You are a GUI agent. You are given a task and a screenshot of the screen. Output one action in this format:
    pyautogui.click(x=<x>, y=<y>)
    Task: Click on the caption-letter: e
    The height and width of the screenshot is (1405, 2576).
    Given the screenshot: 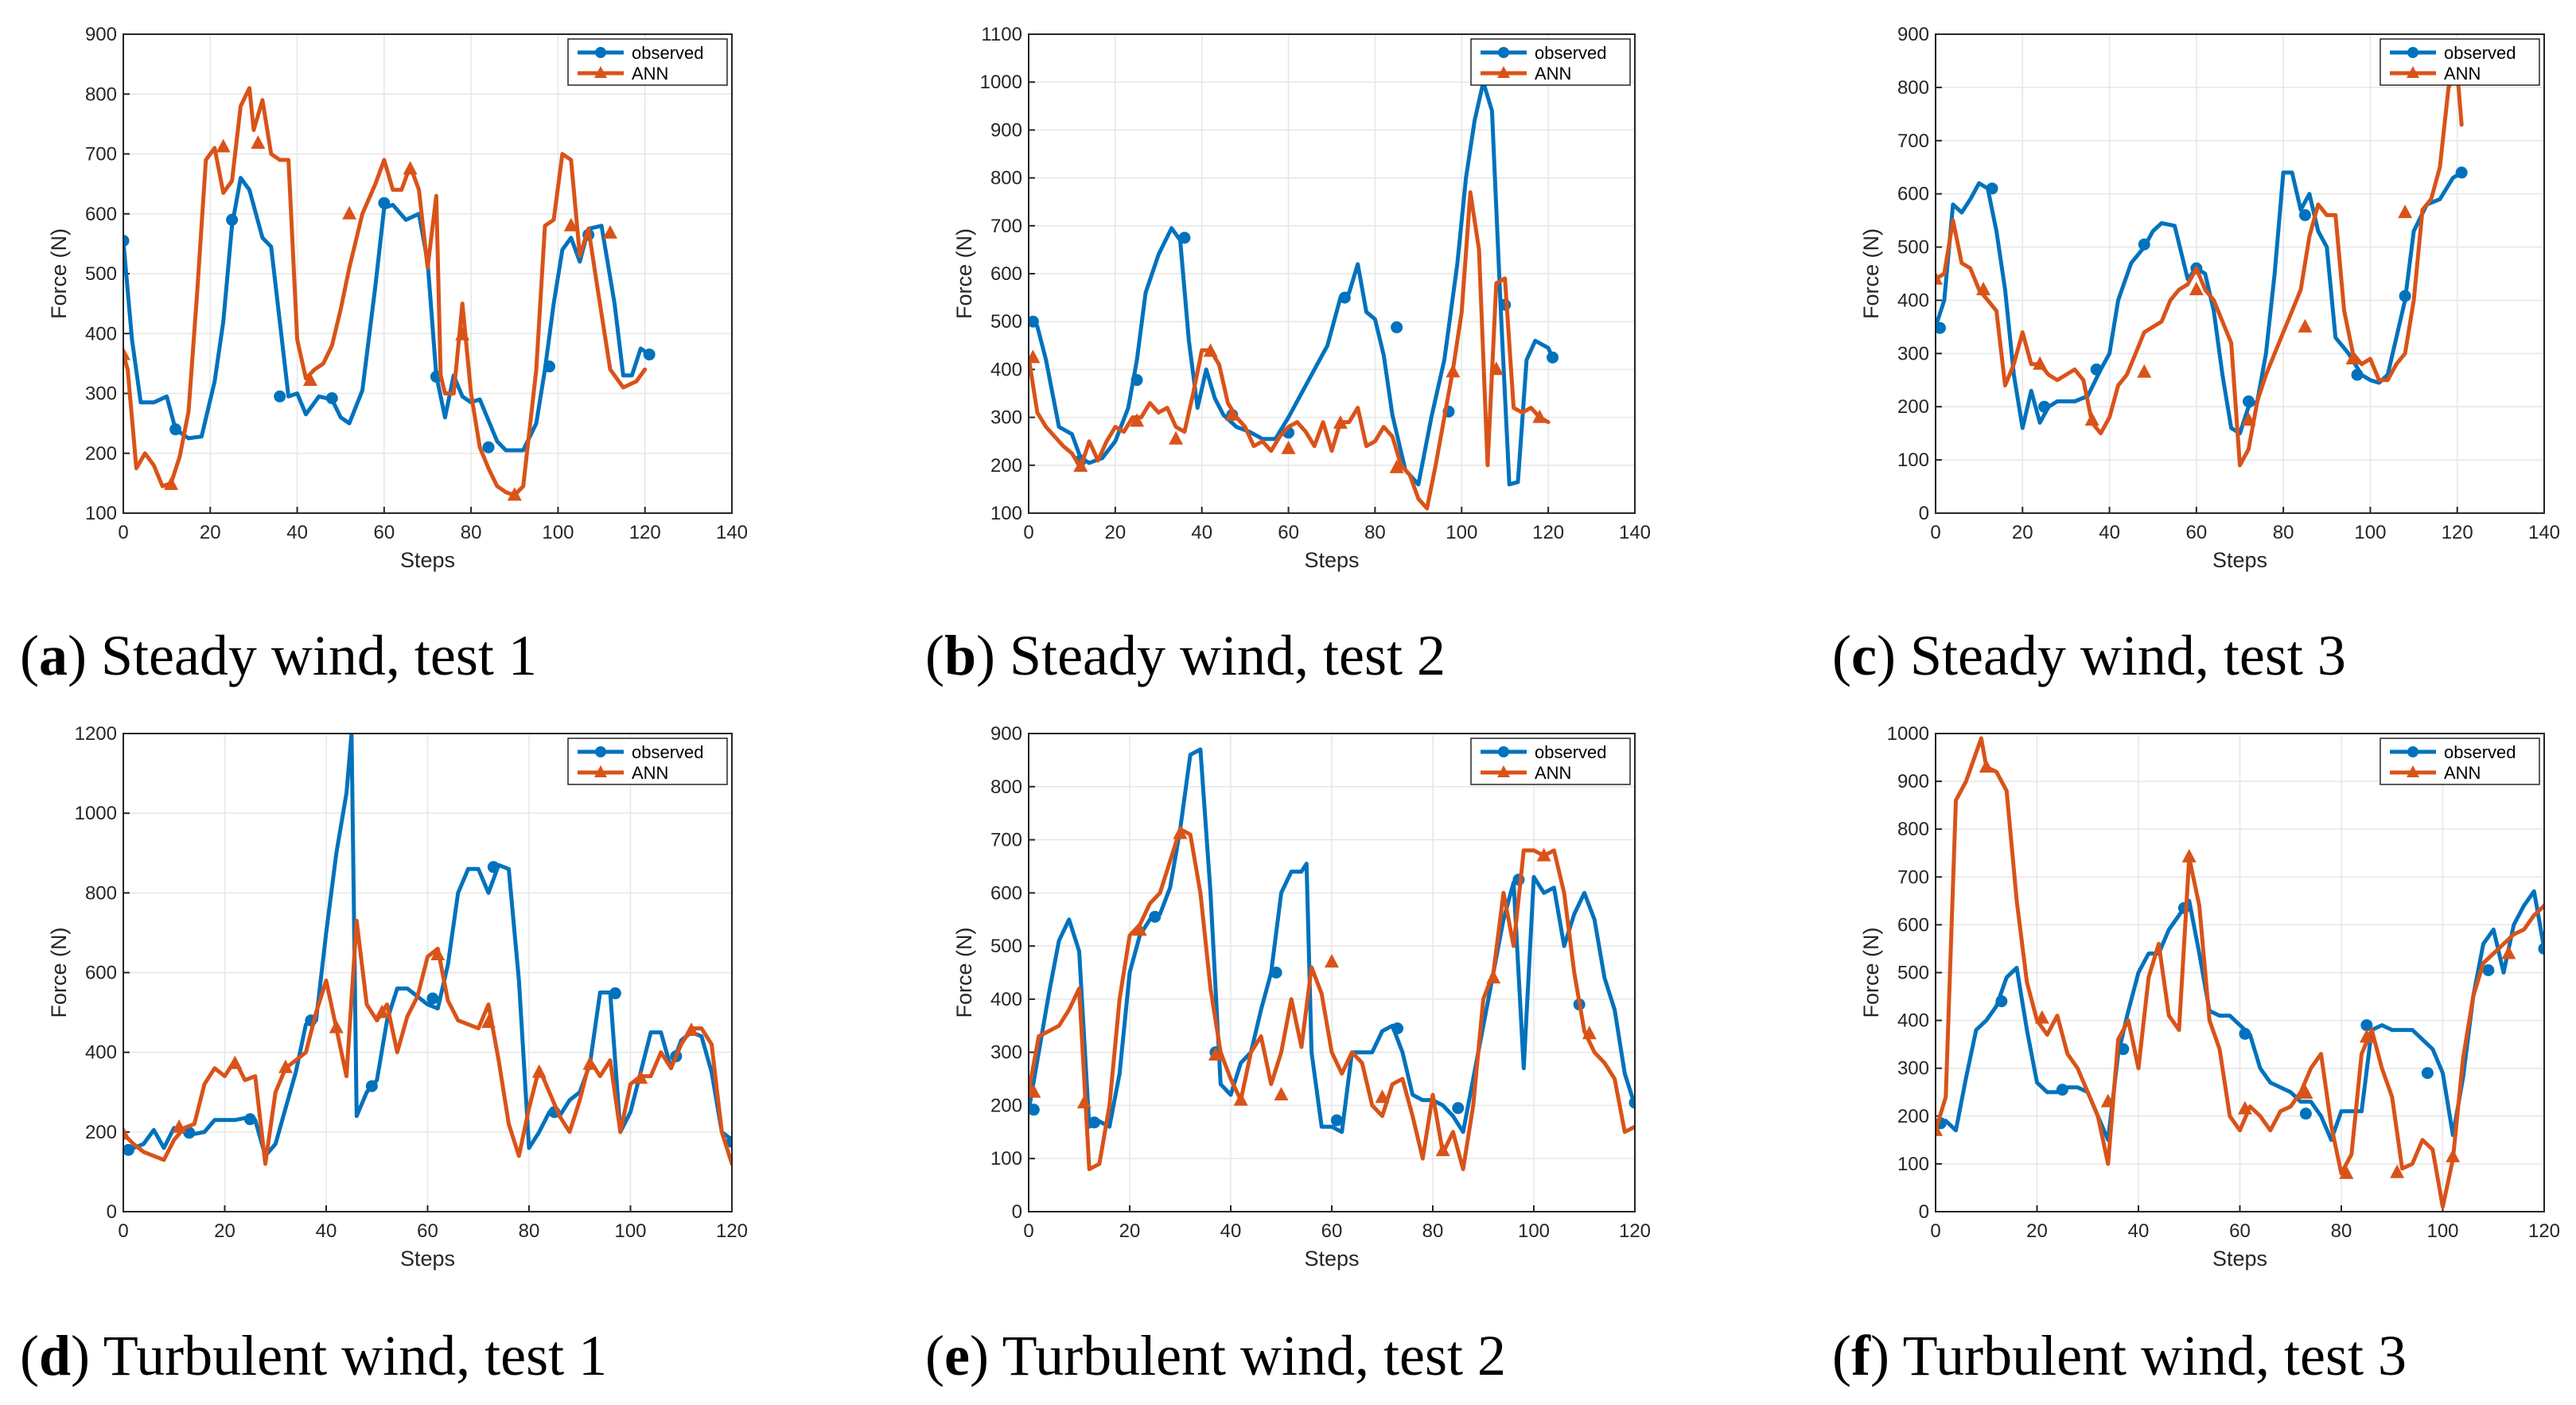 What is the action you would take?
    pyautogui.click(x=957, y=1355)
    